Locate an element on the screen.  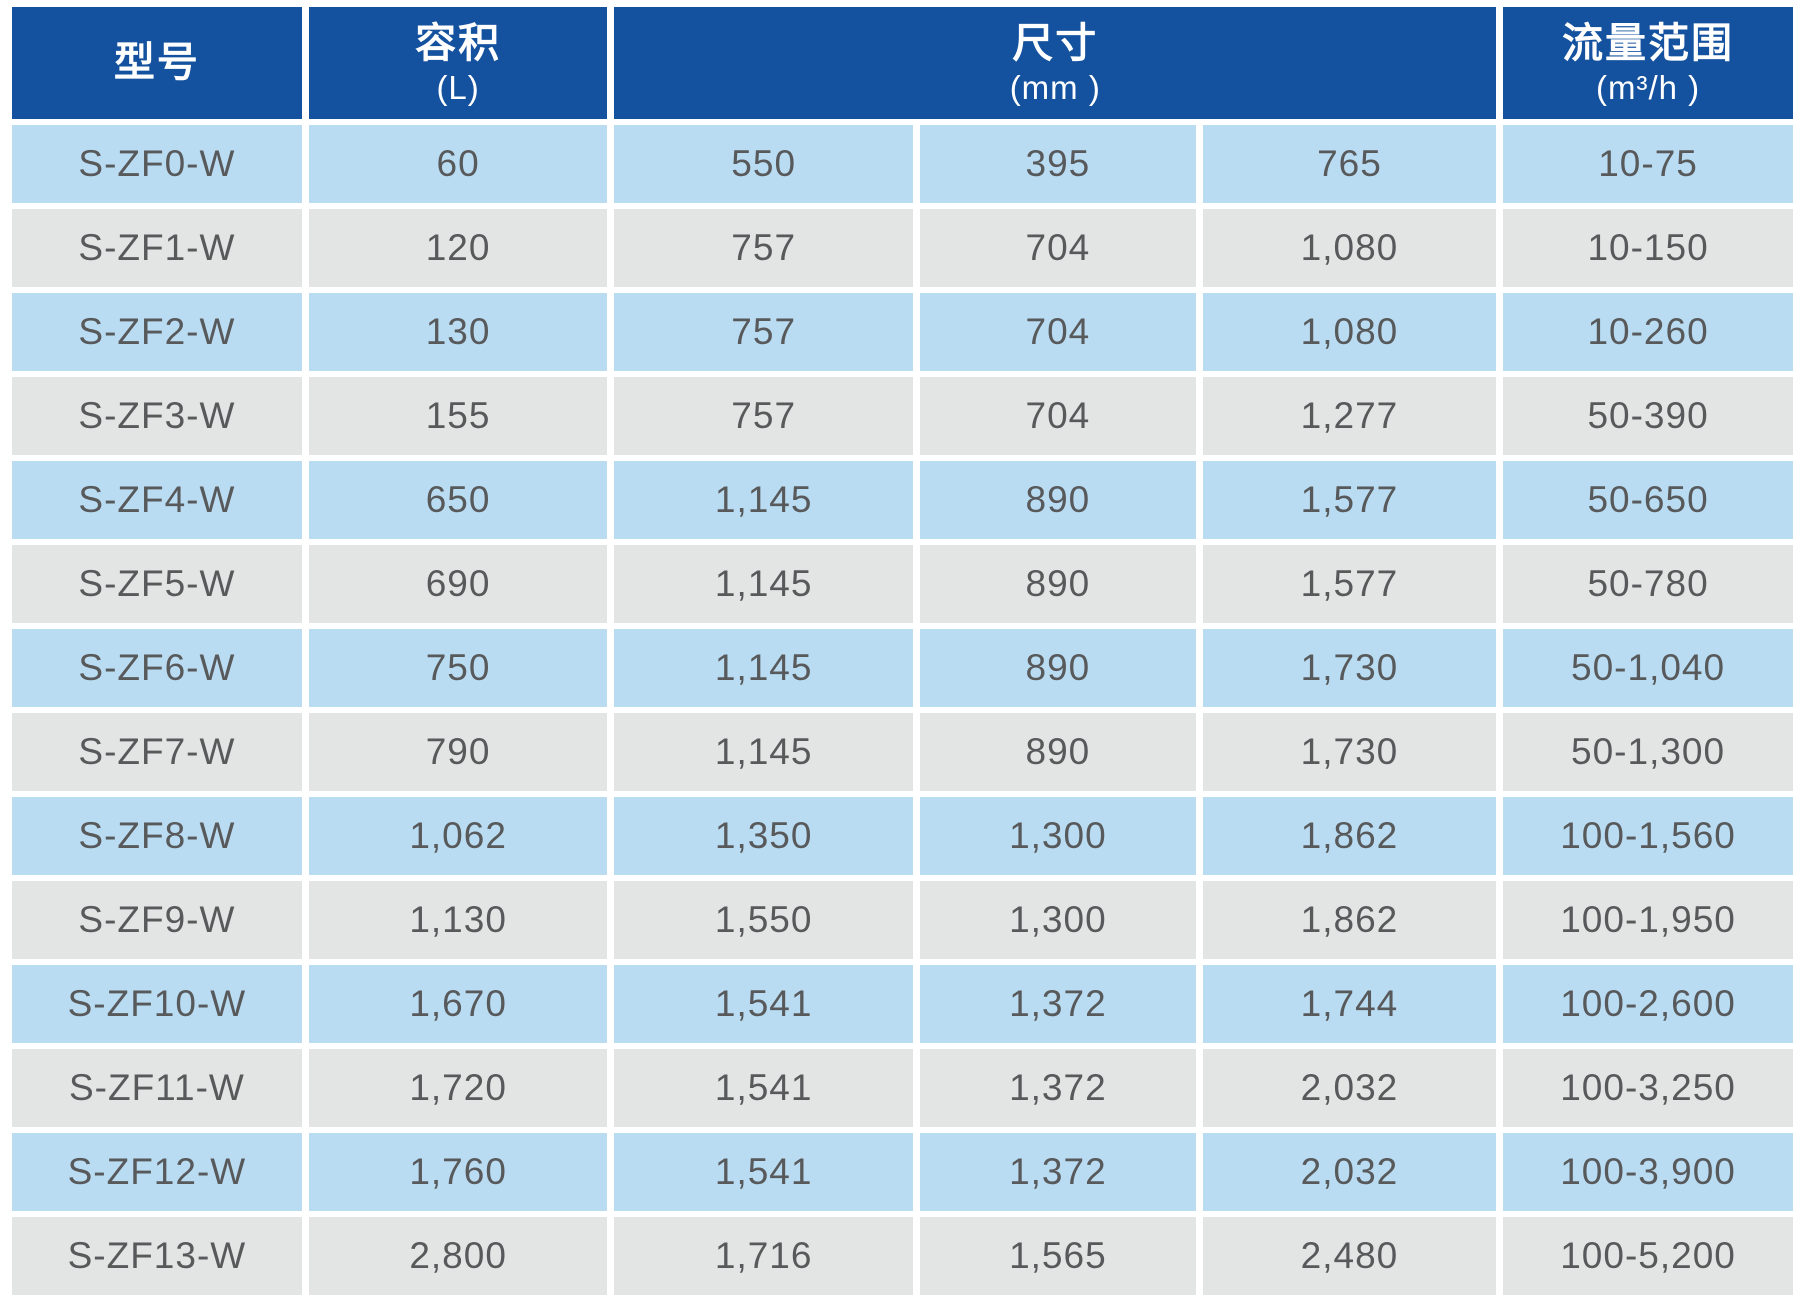
header-model-label: 型号 is located at coordinates (156, 62).